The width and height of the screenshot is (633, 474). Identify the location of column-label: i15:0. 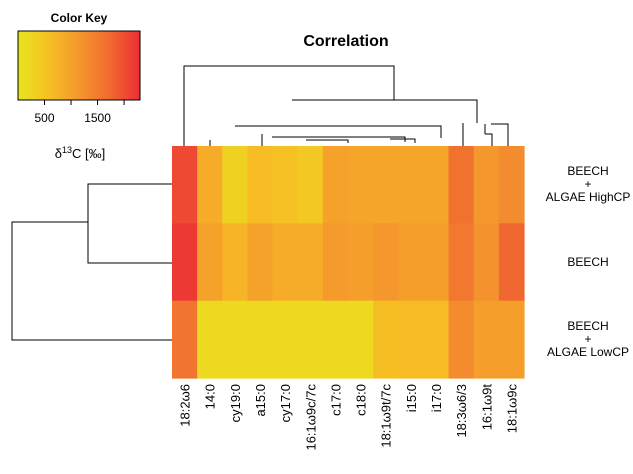
(411, 398).